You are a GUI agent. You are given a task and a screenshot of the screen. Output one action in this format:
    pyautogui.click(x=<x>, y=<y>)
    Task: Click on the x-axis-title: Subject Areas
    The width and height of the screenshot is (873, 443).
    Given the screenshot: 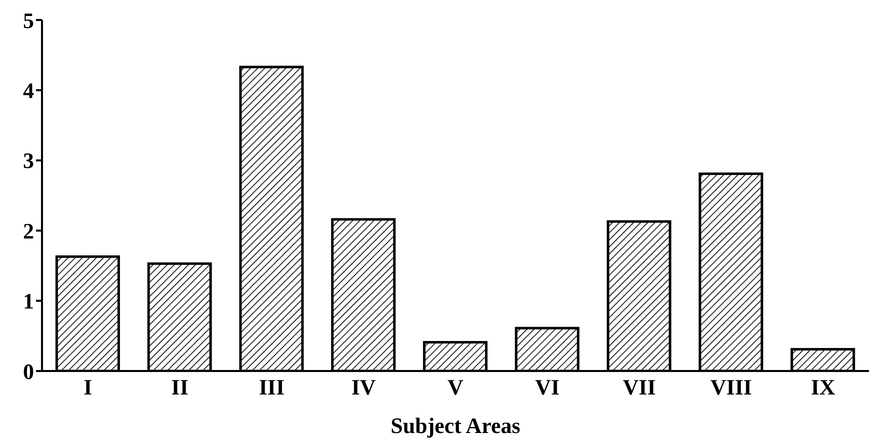 What is the action you would take?
    pyautogui.click(x=455, y=425)
    